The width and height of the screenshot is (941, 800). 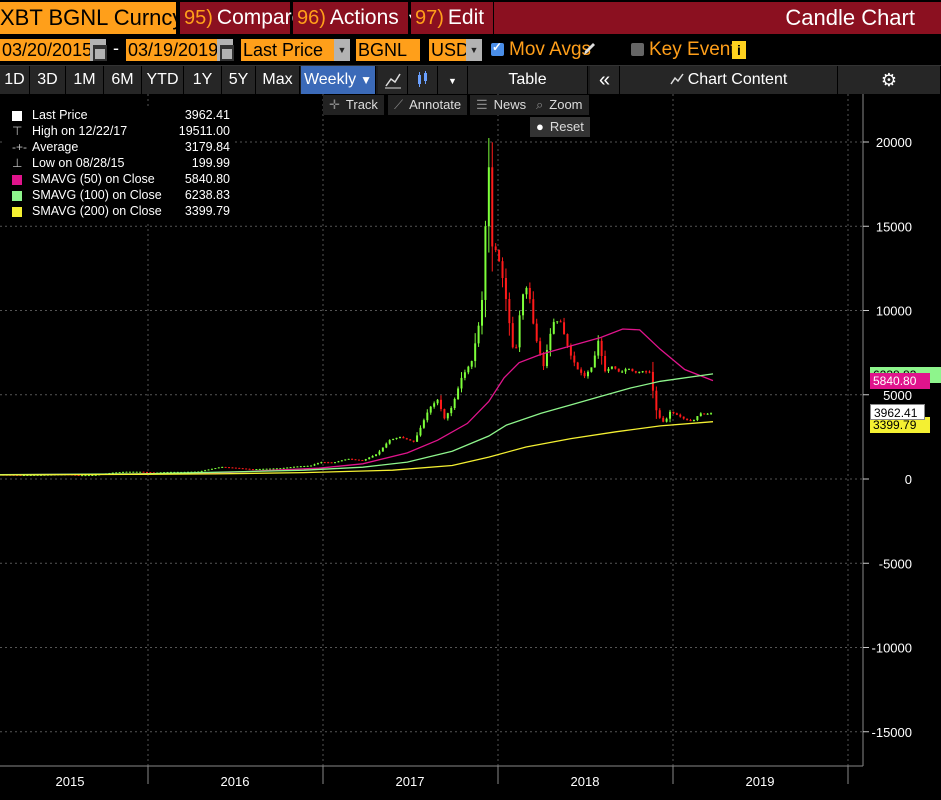 What do you see at coordinates (889, 80) in the screenshot?
I see `settings-gear-icon: ⚙` at bounding box center [889, 80].